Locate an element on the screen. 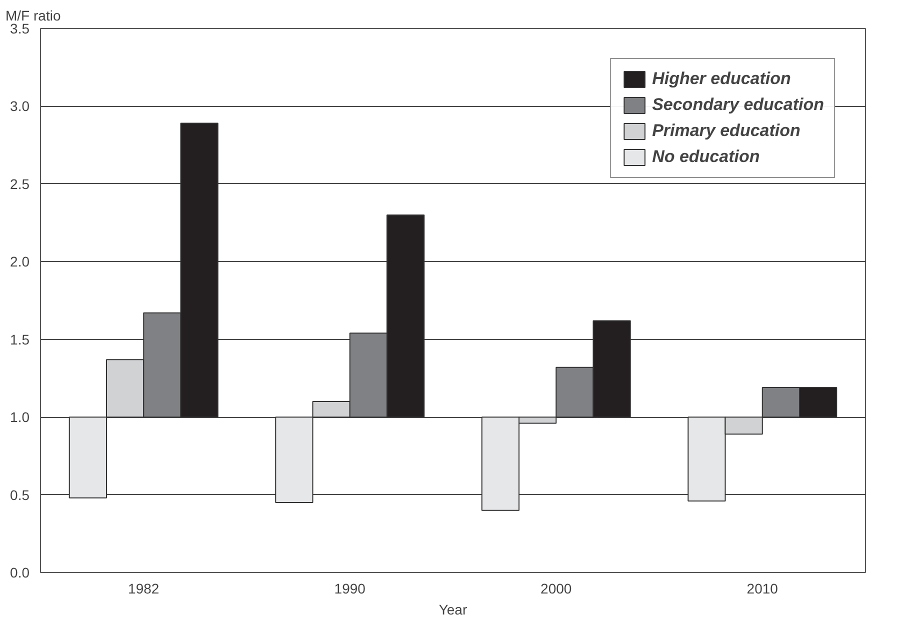 This screenshot has width=897, height=628. x-tick-label: 2000 is located at coordinates (556, 588).